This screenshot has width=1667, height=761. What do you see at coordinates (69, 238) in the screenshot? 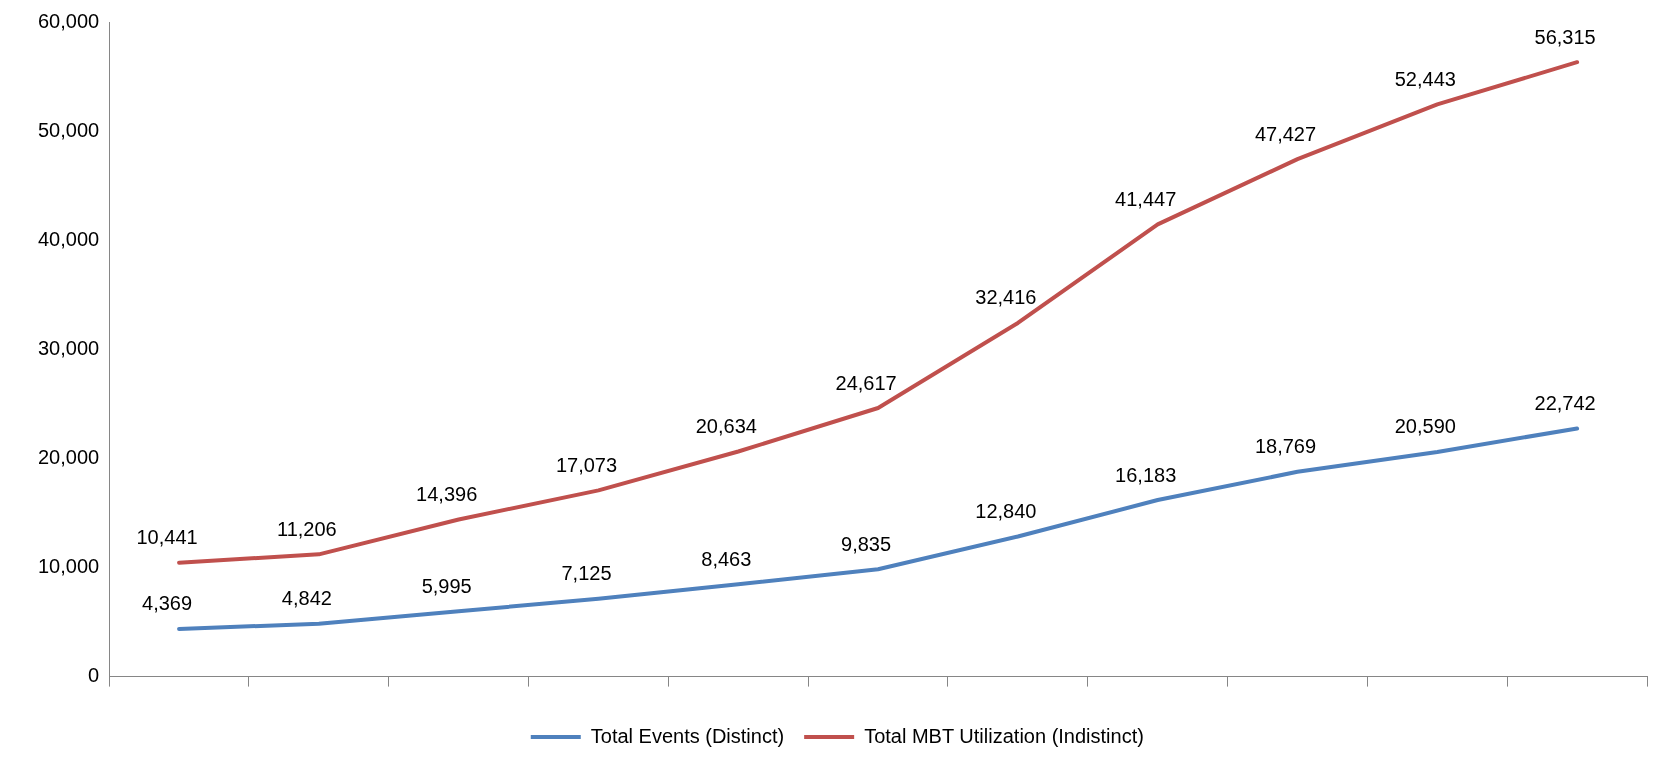
I see `y-tick-label: 40,000` at bounding box center [69, 238].